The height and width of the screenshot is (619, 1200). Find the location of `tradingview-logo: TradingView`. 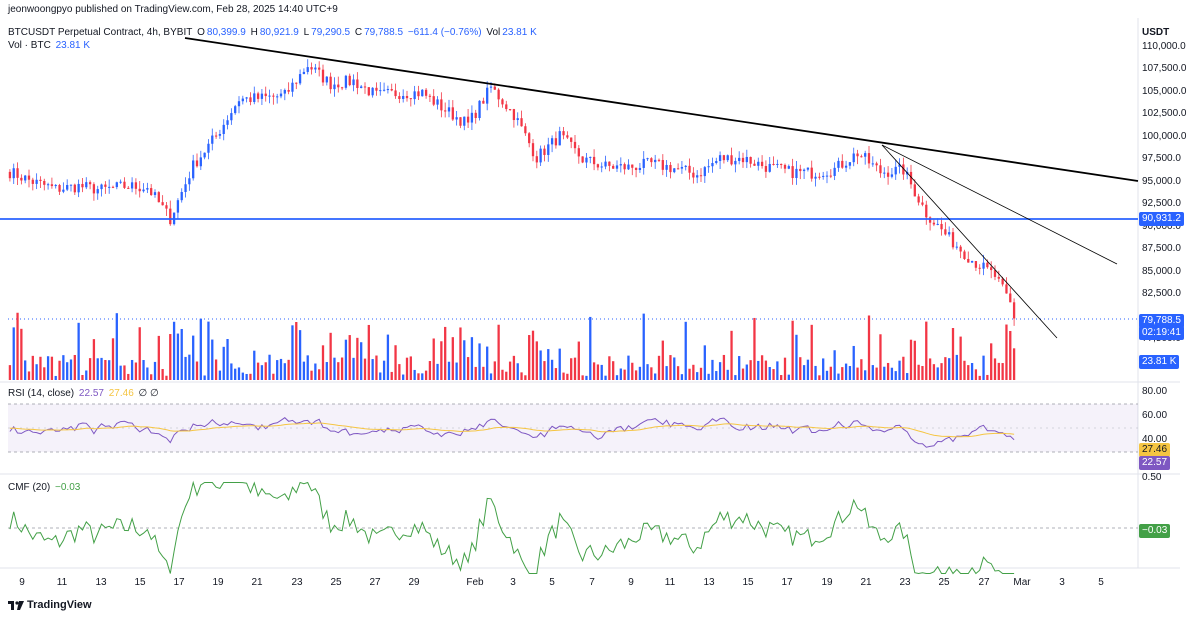

tradingview-logo: TradingView is located at coordinates (50, 605).